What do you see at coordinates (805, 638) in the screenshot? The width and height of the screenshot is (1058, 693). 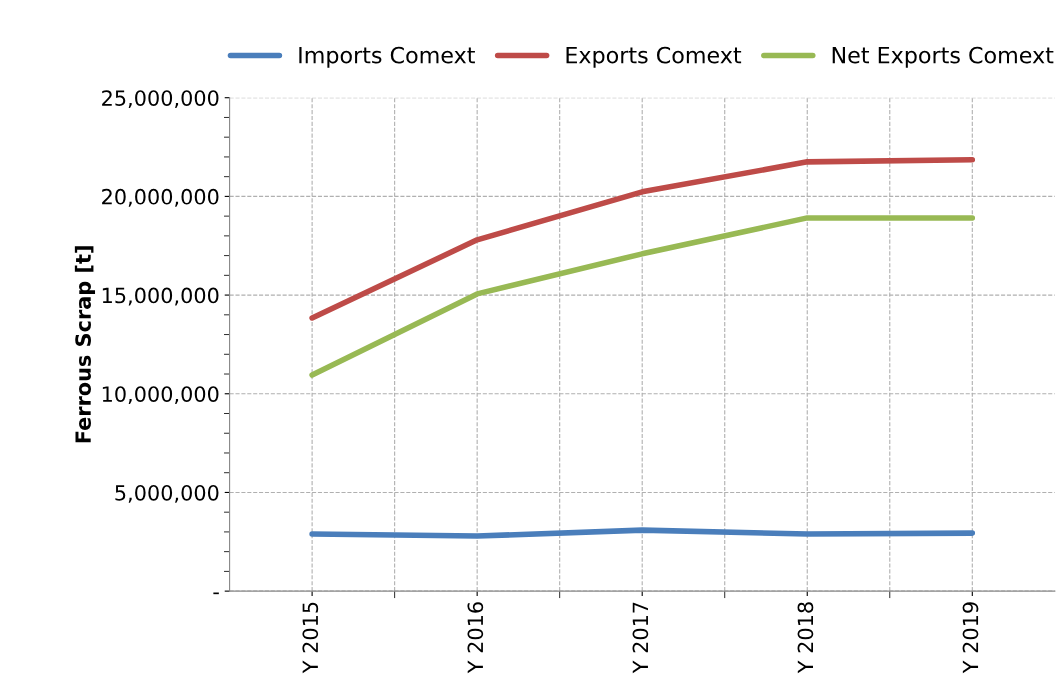 I see `x-tick-label: Y 2018` at bounding box center [805, 638].